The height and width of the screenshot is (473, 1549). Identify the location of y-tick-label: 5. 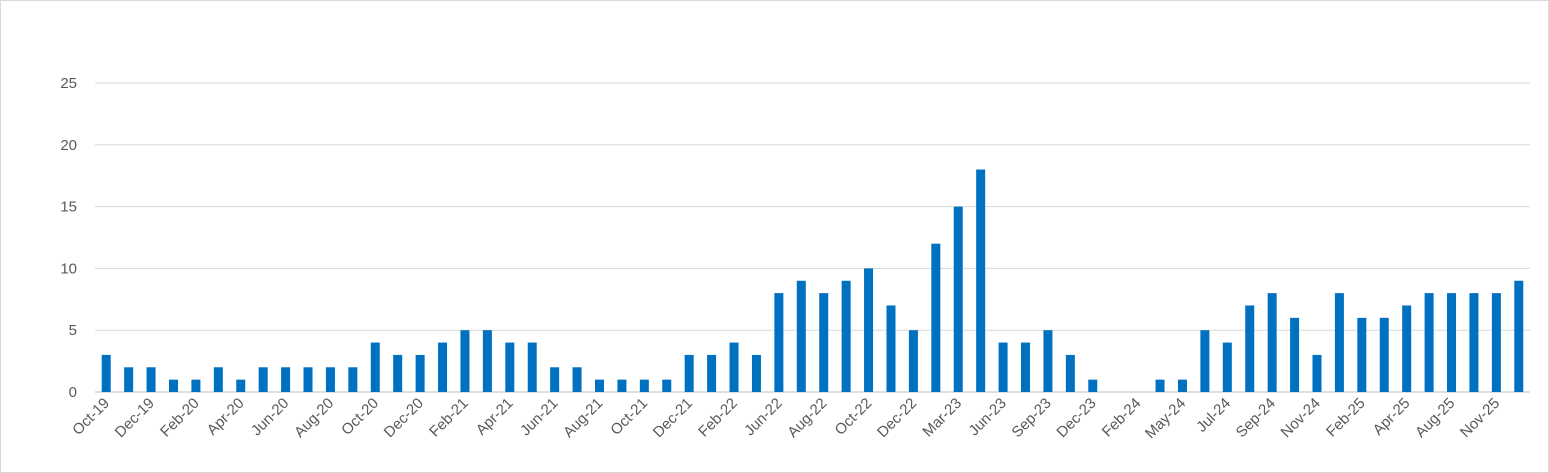
(73, 330).